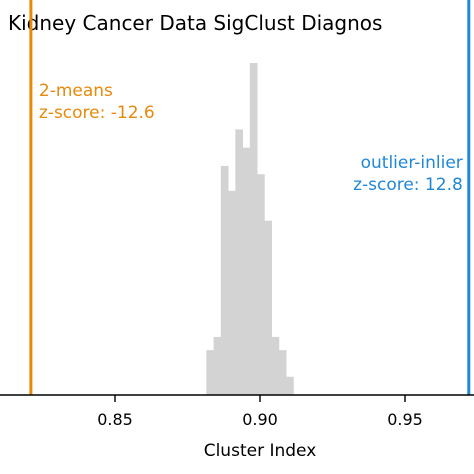 The width and height of the screenshot is (474, 474). I want to click on x-axis-label: Cluster Index, so click(260, 451).